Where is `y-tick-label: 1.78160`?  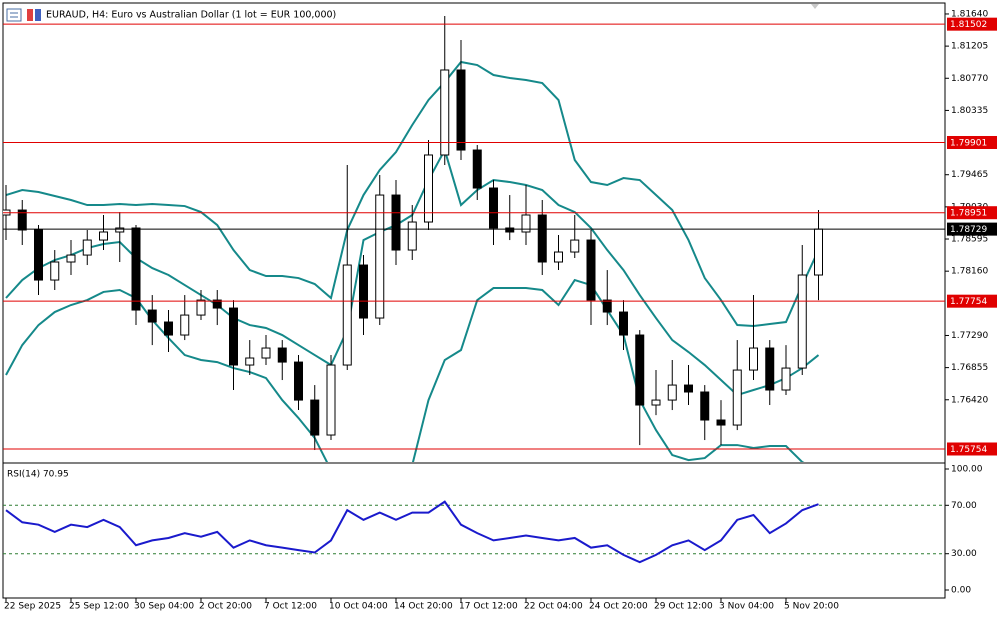
y-tick-label: 1.78160 is located at coordinates (969, 272).